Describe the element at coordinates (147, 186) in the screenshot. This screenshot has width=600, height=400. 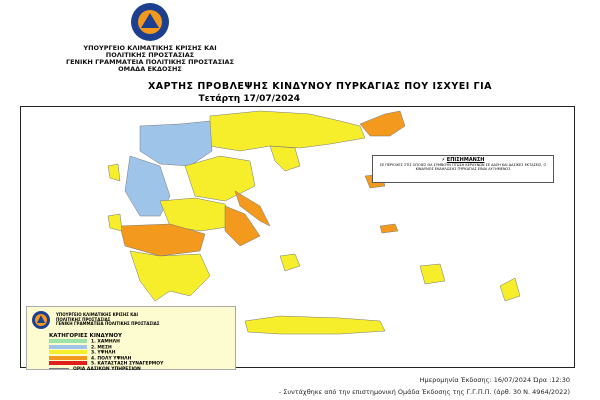
I see `region-epirus` at that location.